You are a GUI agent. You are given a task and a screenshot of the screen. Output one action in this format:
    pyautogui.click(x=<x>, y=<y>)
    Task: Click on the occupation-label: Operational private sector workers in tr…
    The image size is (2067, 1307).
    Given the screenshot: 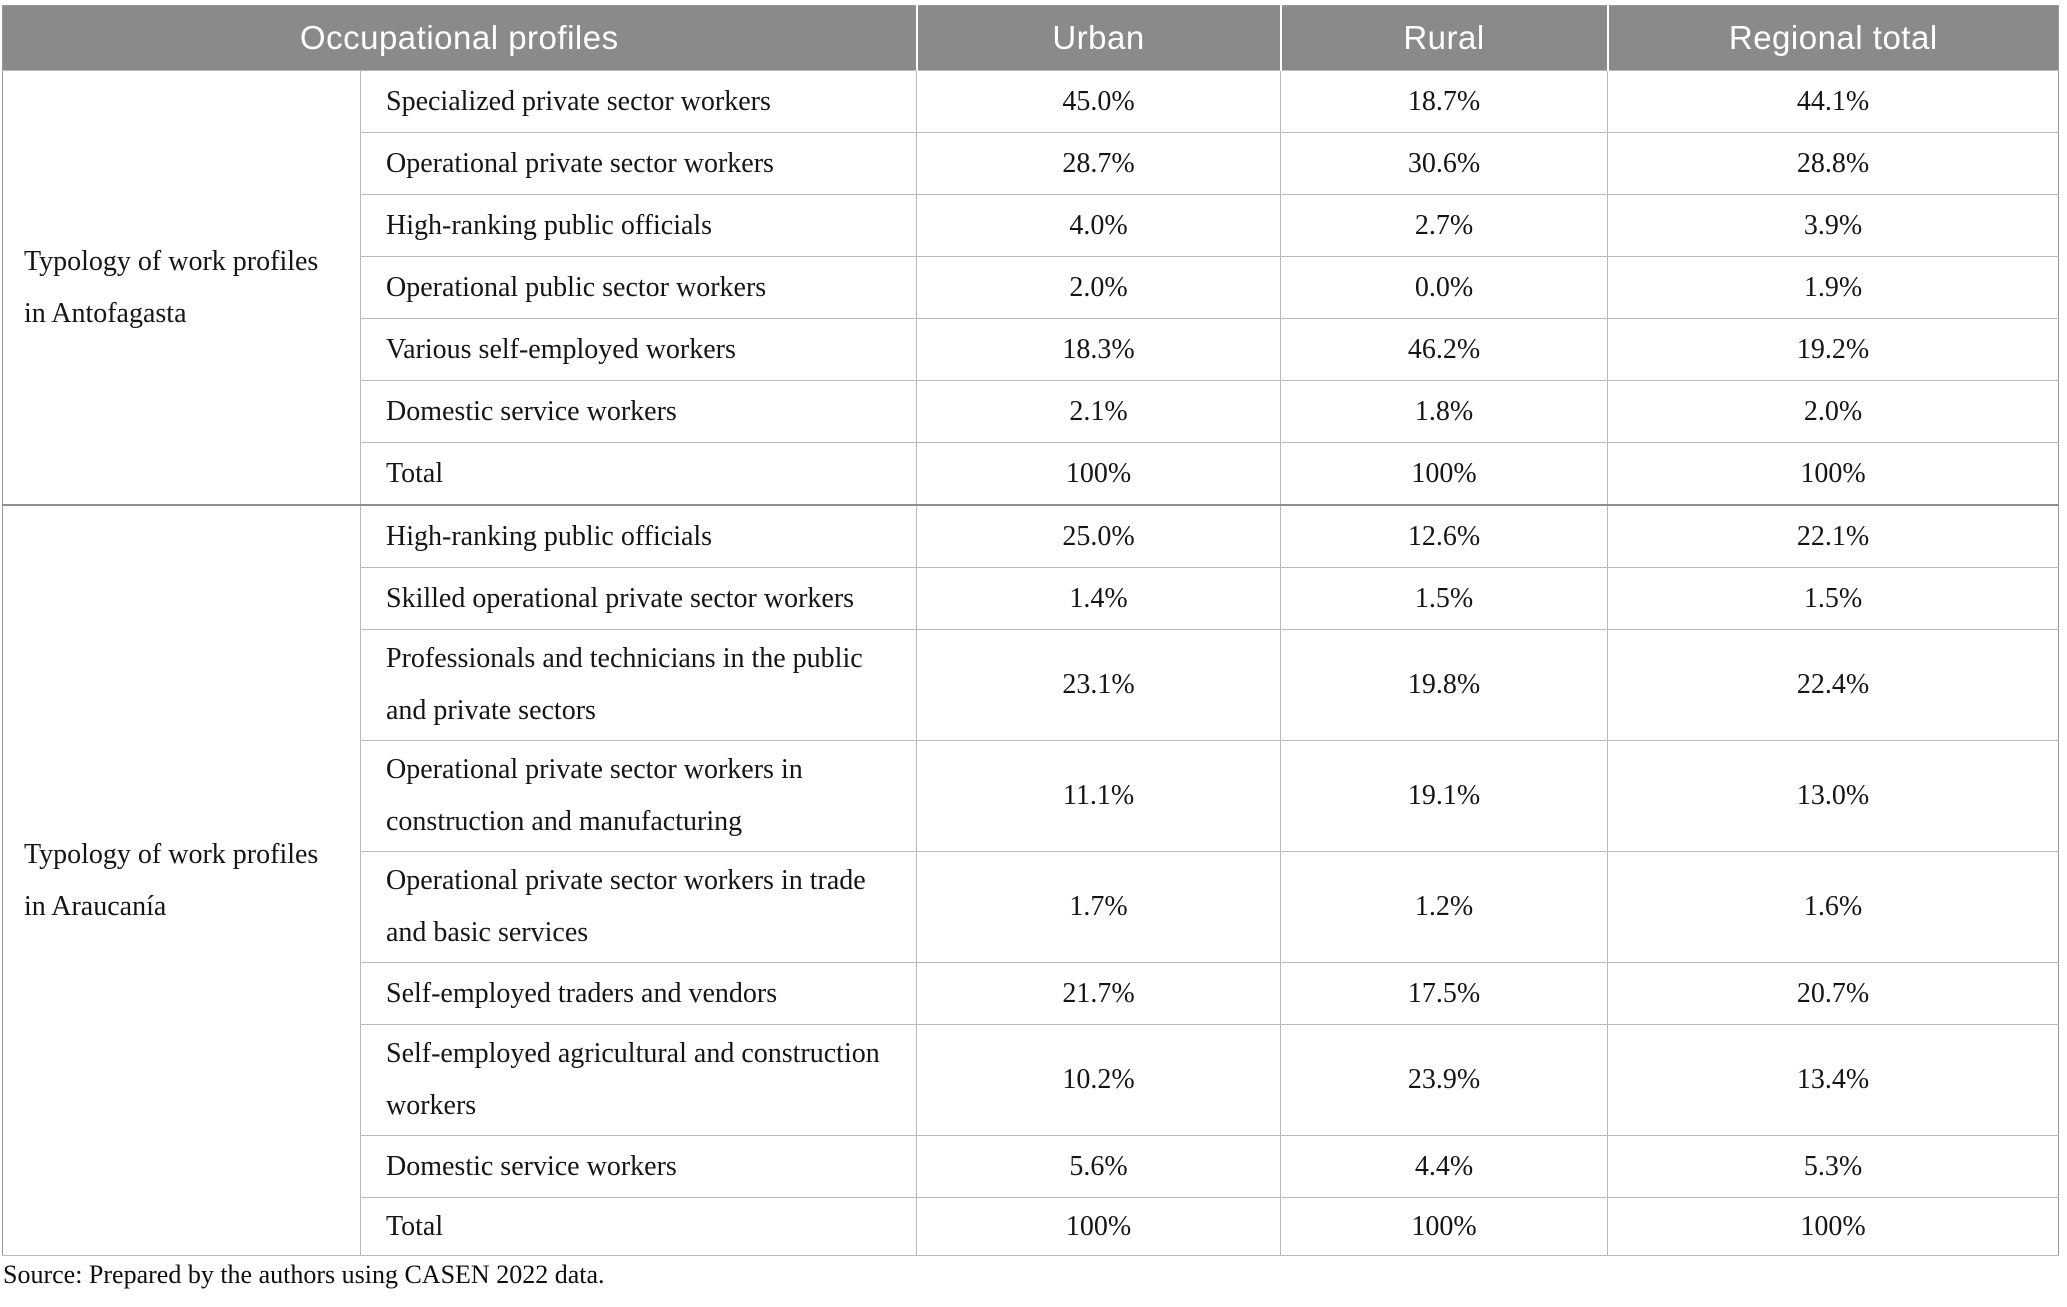 What is the action you would take?
    pyautogui.click(x=638, y=907)
    